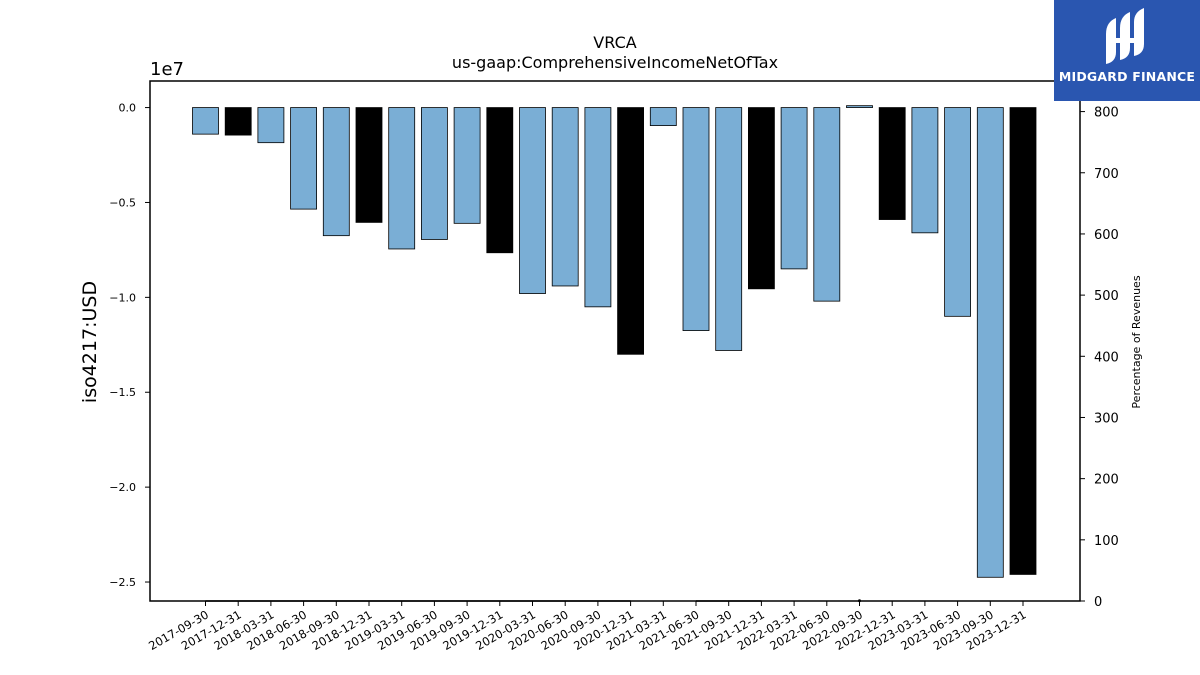  I want to click on logo: MIDGARD FINANCE, so click(1127, 50).